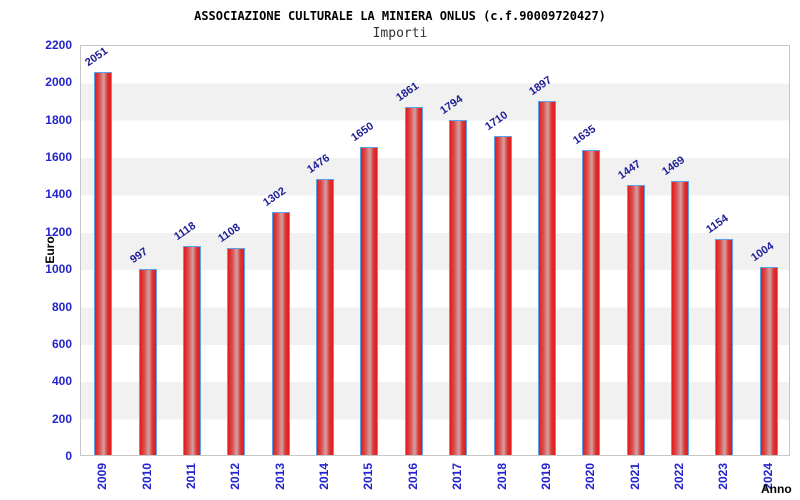  I want to click on y-tick-label: 1600, so click(58, 157).